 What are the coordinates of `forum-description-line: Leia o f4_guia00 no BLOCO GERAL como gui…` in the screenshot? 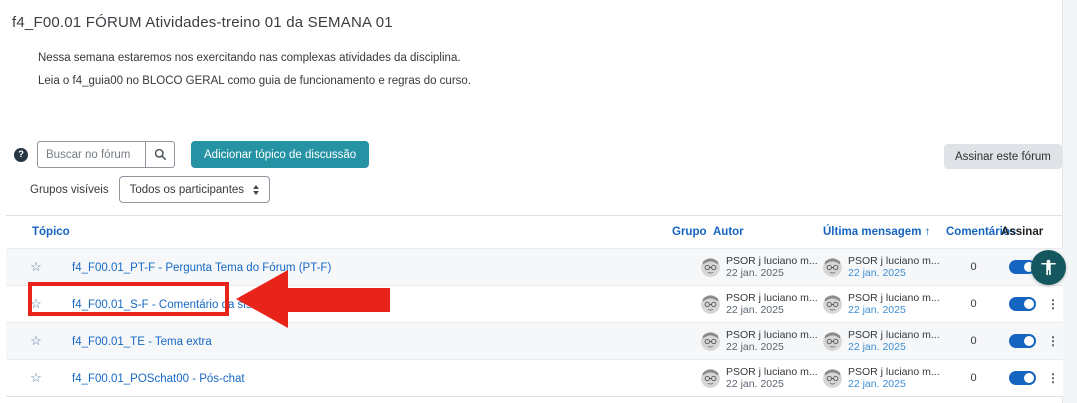 It's located at (255, 81).